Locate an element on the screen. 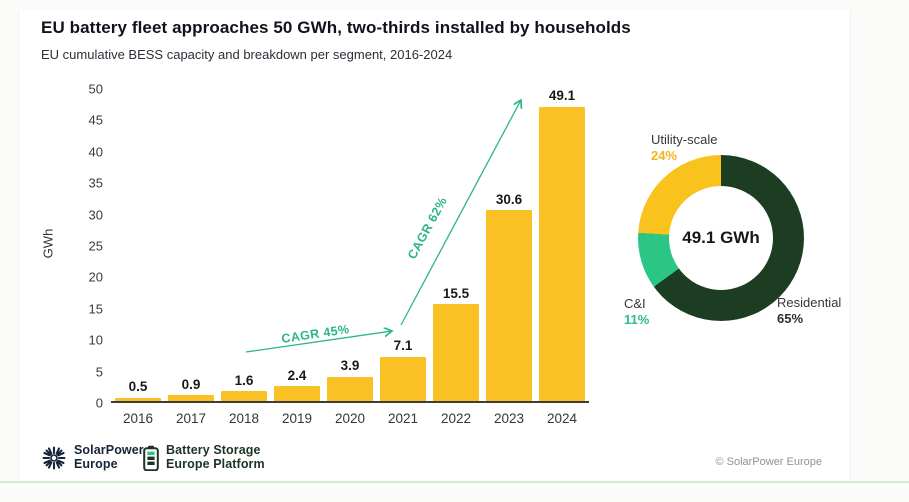 This screenshot has height=502, width=909. solarpower-europe-logo: SolarPower Europe is located at coordinates (92, 457).